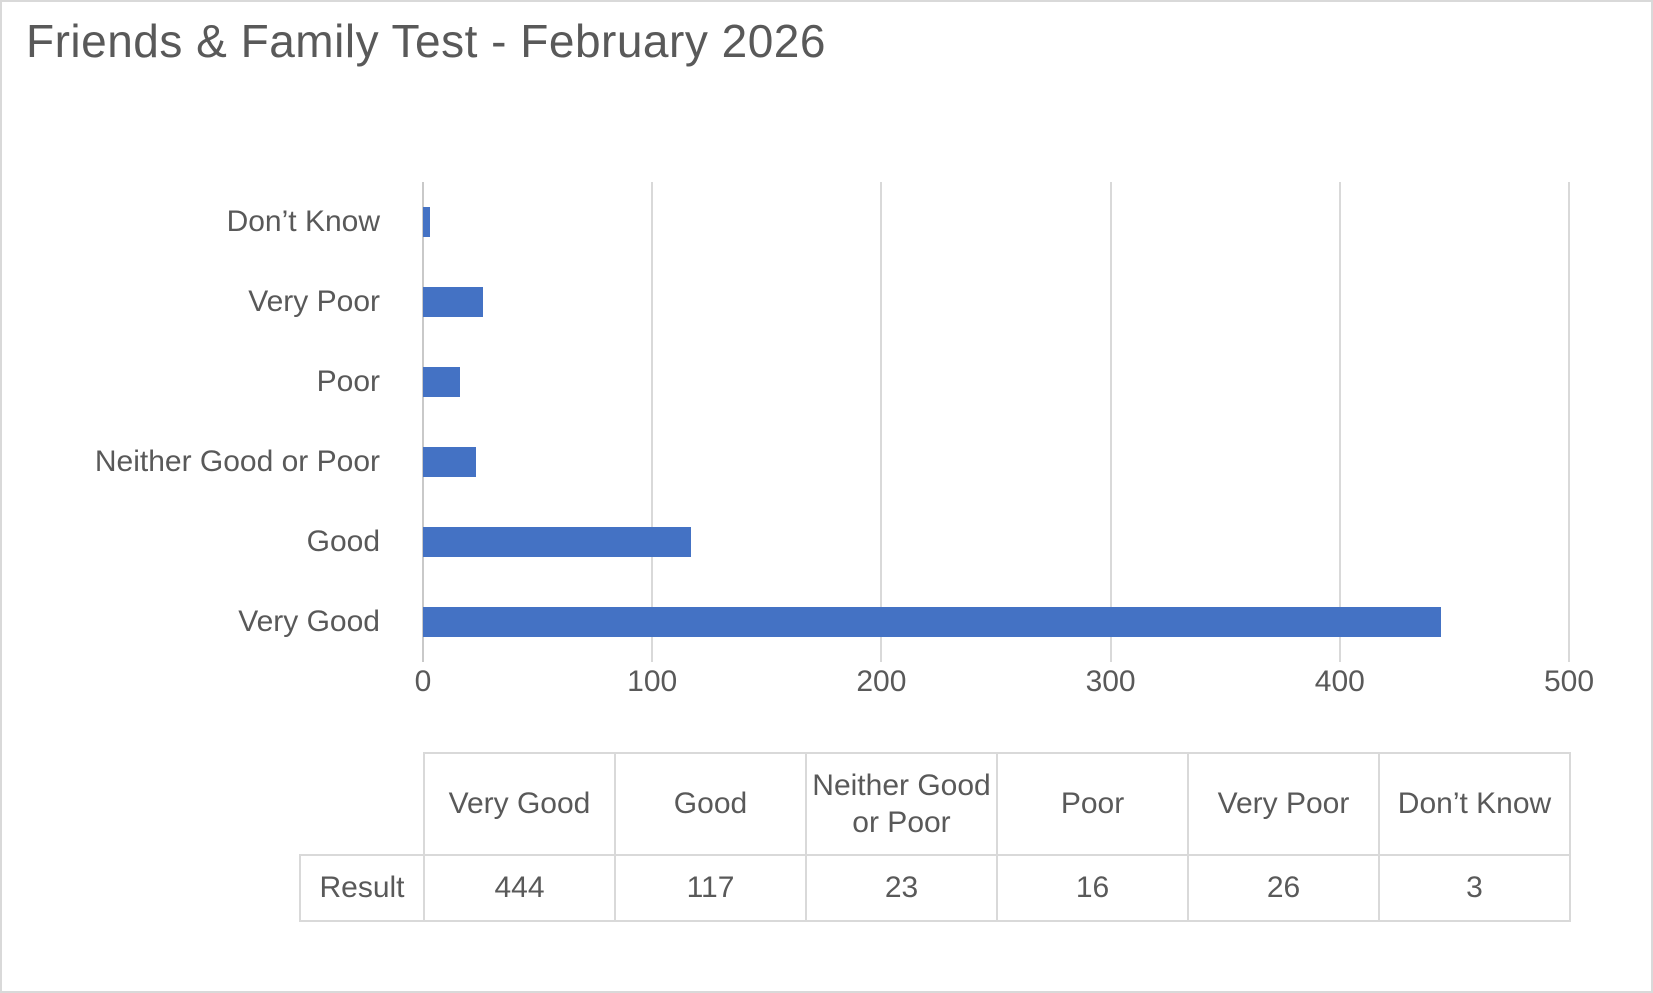  I want to click on category-label: Poor, so click(348, 381).